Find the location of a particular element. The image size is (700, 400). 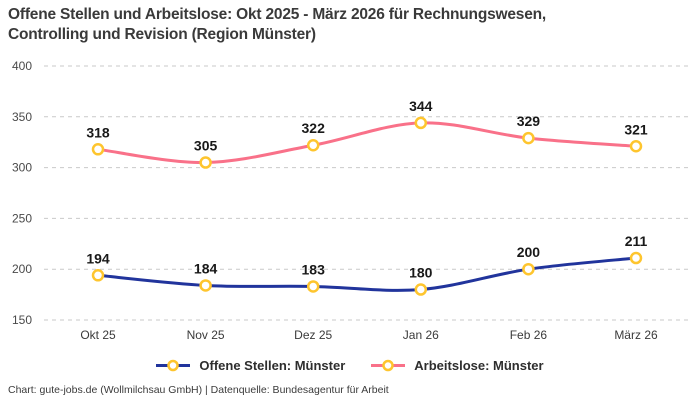

y-axis-tick-label: 200 is located at coordinates (22, 269).